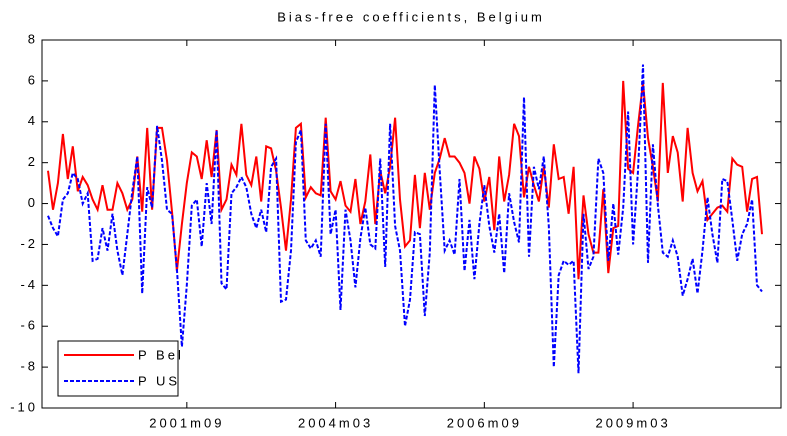 Image resolution: width=787 pixels, height=436 pixels. I want to click on y-tick-label: 6, so click(33, 79).